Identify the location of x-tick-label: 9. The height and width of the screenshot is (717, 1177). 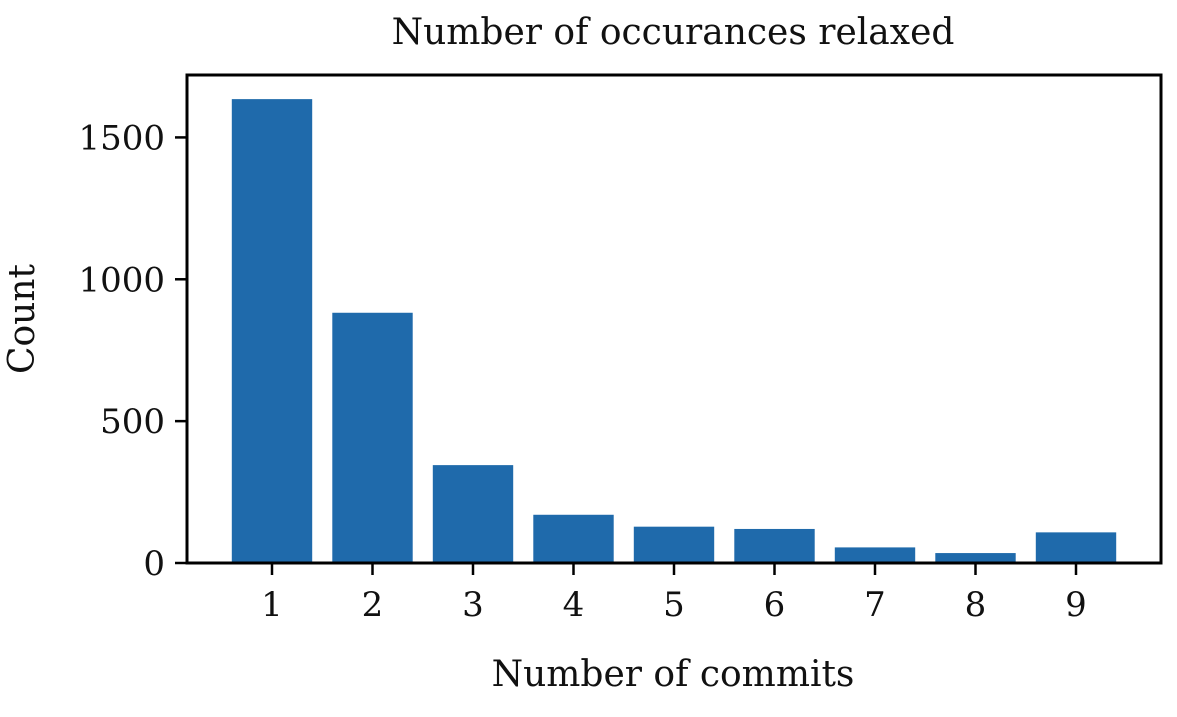
(1076, 605).